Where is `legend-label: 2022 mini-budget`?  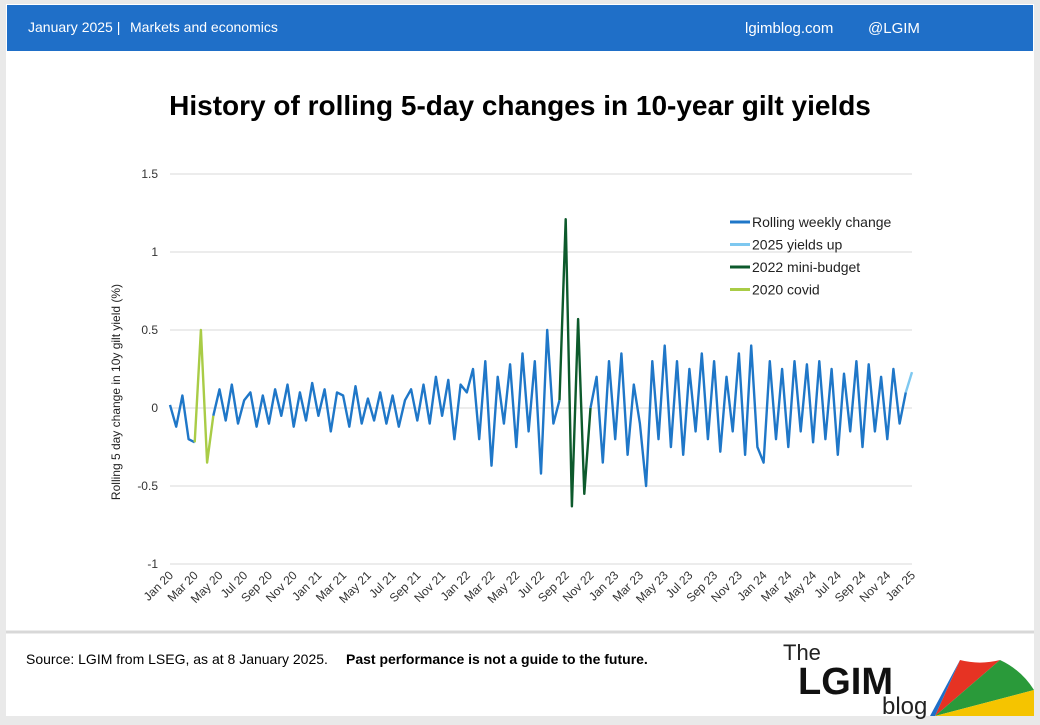
legend-label: 2022 mini-budget is located at coordinates (806, 267).